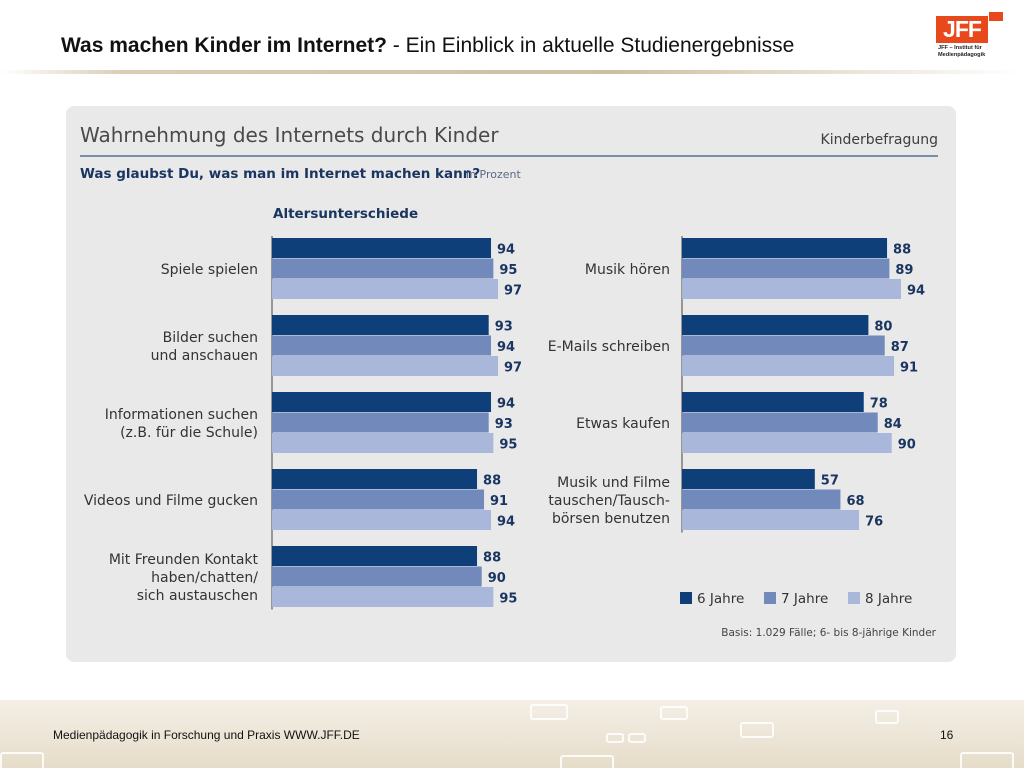  Describe the element at coordinates (960, 48) in the screenshot. I see `logo-subtitle-line-1: JFF – Institut für` at that location.